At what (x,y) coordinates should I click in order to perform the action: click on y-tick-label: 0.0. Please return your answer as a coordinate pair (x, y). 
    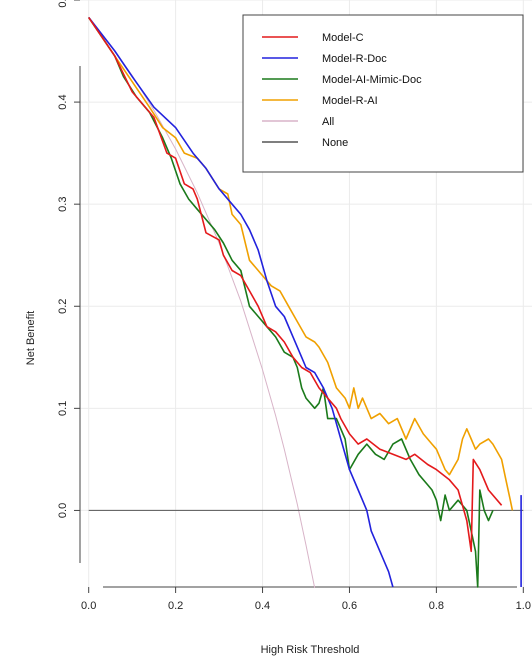
    Looking at the image, I should click on (63, 510).